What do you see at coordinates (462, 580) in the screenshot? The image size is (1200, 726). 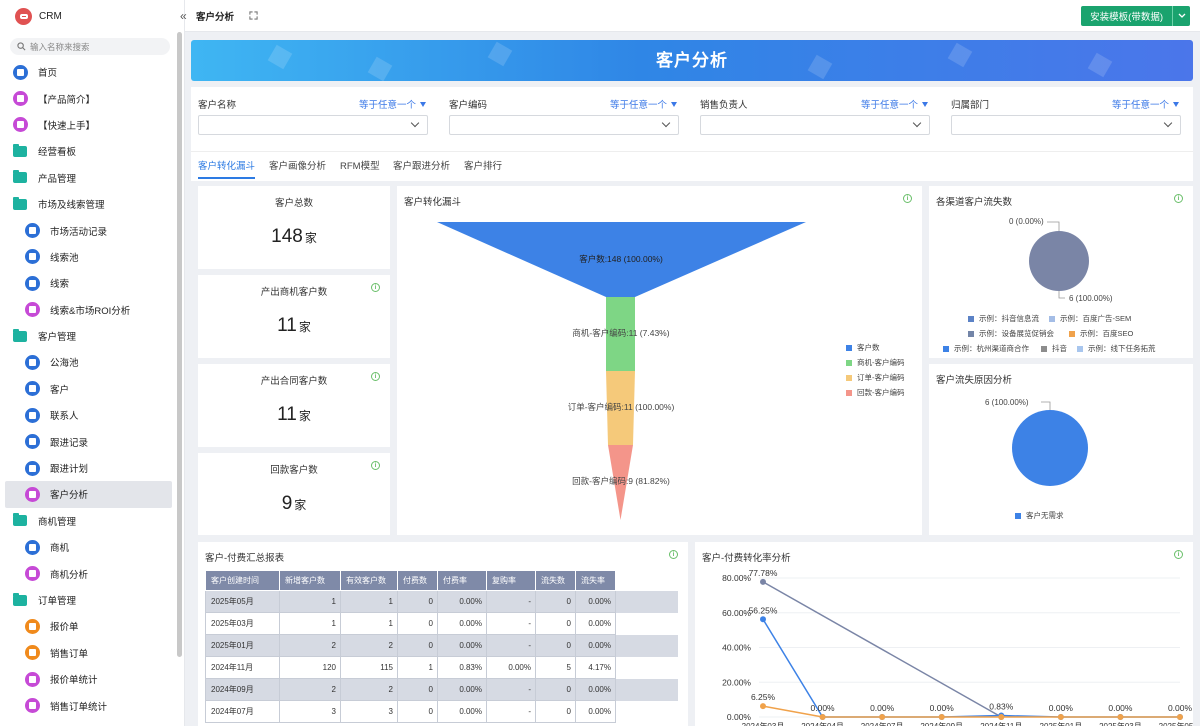 I see `column-header: 付费率` at bounding box center [462, 580].